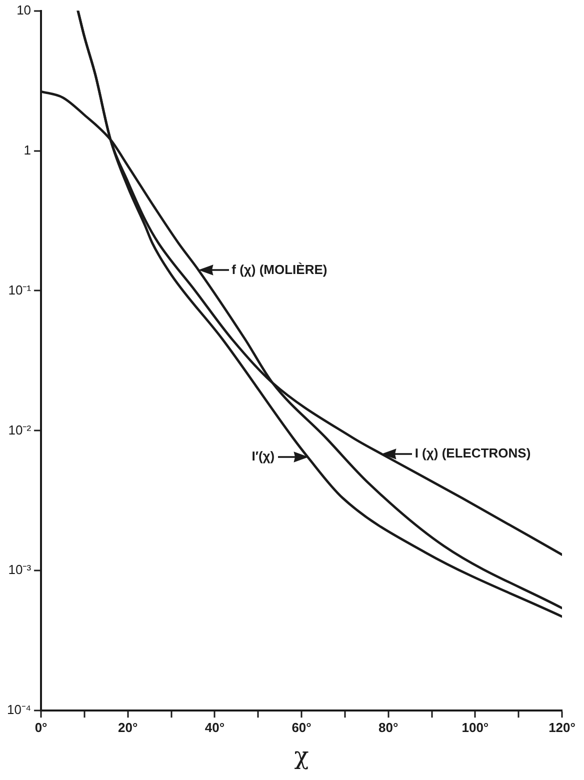 The width and height of the screenshot is (584, 780). Describe the element at coordinates (302, 756) in the screenshot. I see `x-axis-title: χ` at that location.